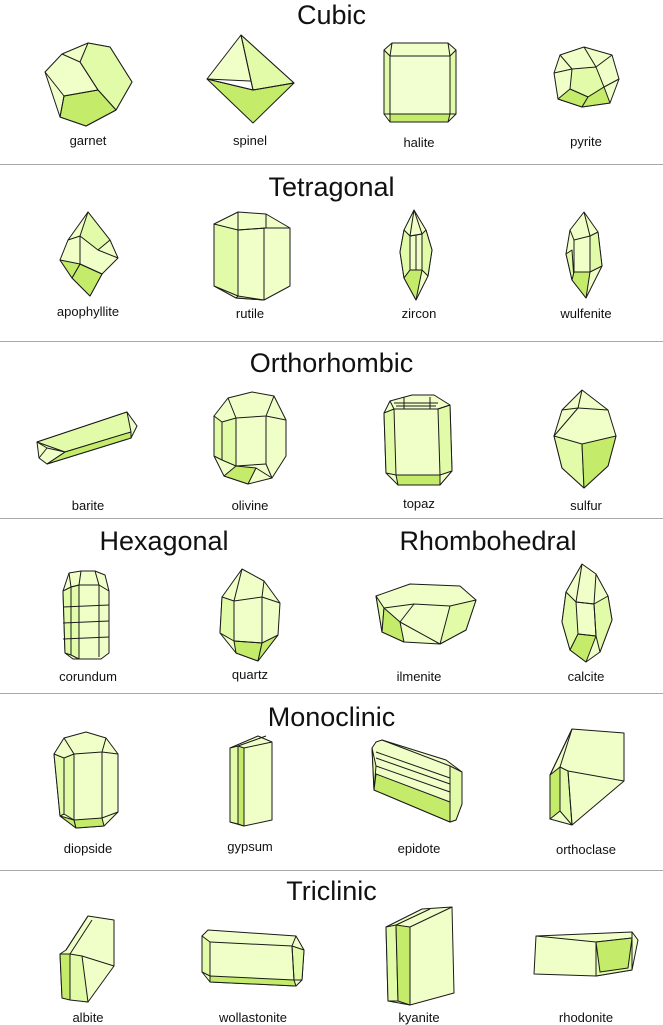 This screenshot has width=663, height=1025. What do you see at coordinates (253, 1017) in the screenshot?
I see `mineral-label-wollastonite: wollastonite` at bounding box center [253, 1017].